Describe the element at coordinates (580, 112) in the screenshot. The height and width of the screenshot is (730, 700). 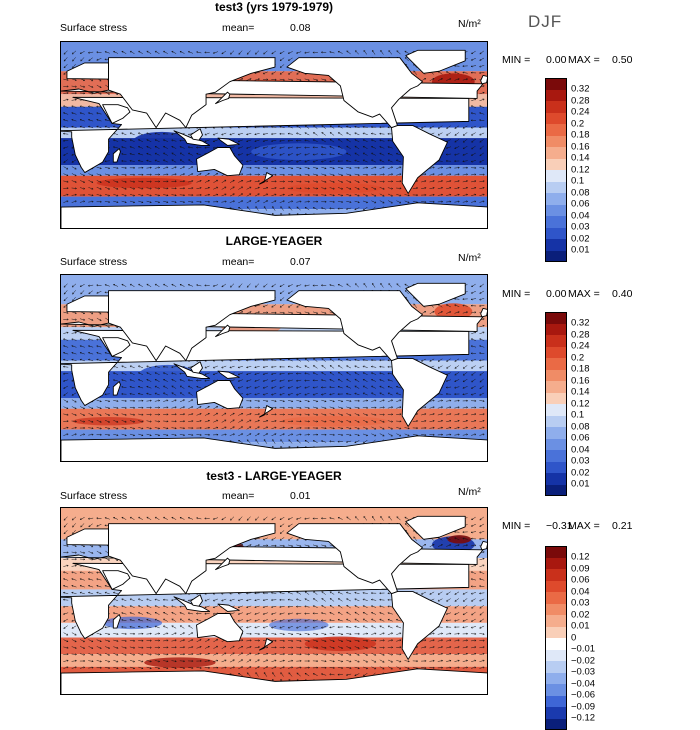
I see `colorbar-tick-label: 0.24` at that location.